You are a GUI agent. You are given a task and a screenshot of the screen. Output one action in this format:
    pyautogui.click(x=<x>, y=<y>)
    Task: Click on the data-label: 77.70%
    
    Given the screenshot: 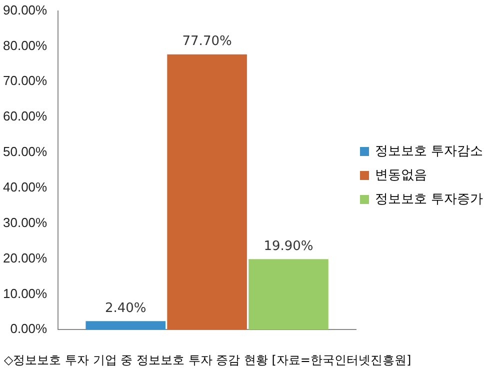 What is the action you would take?
    pyautogui.click(x=207, y=42)
    